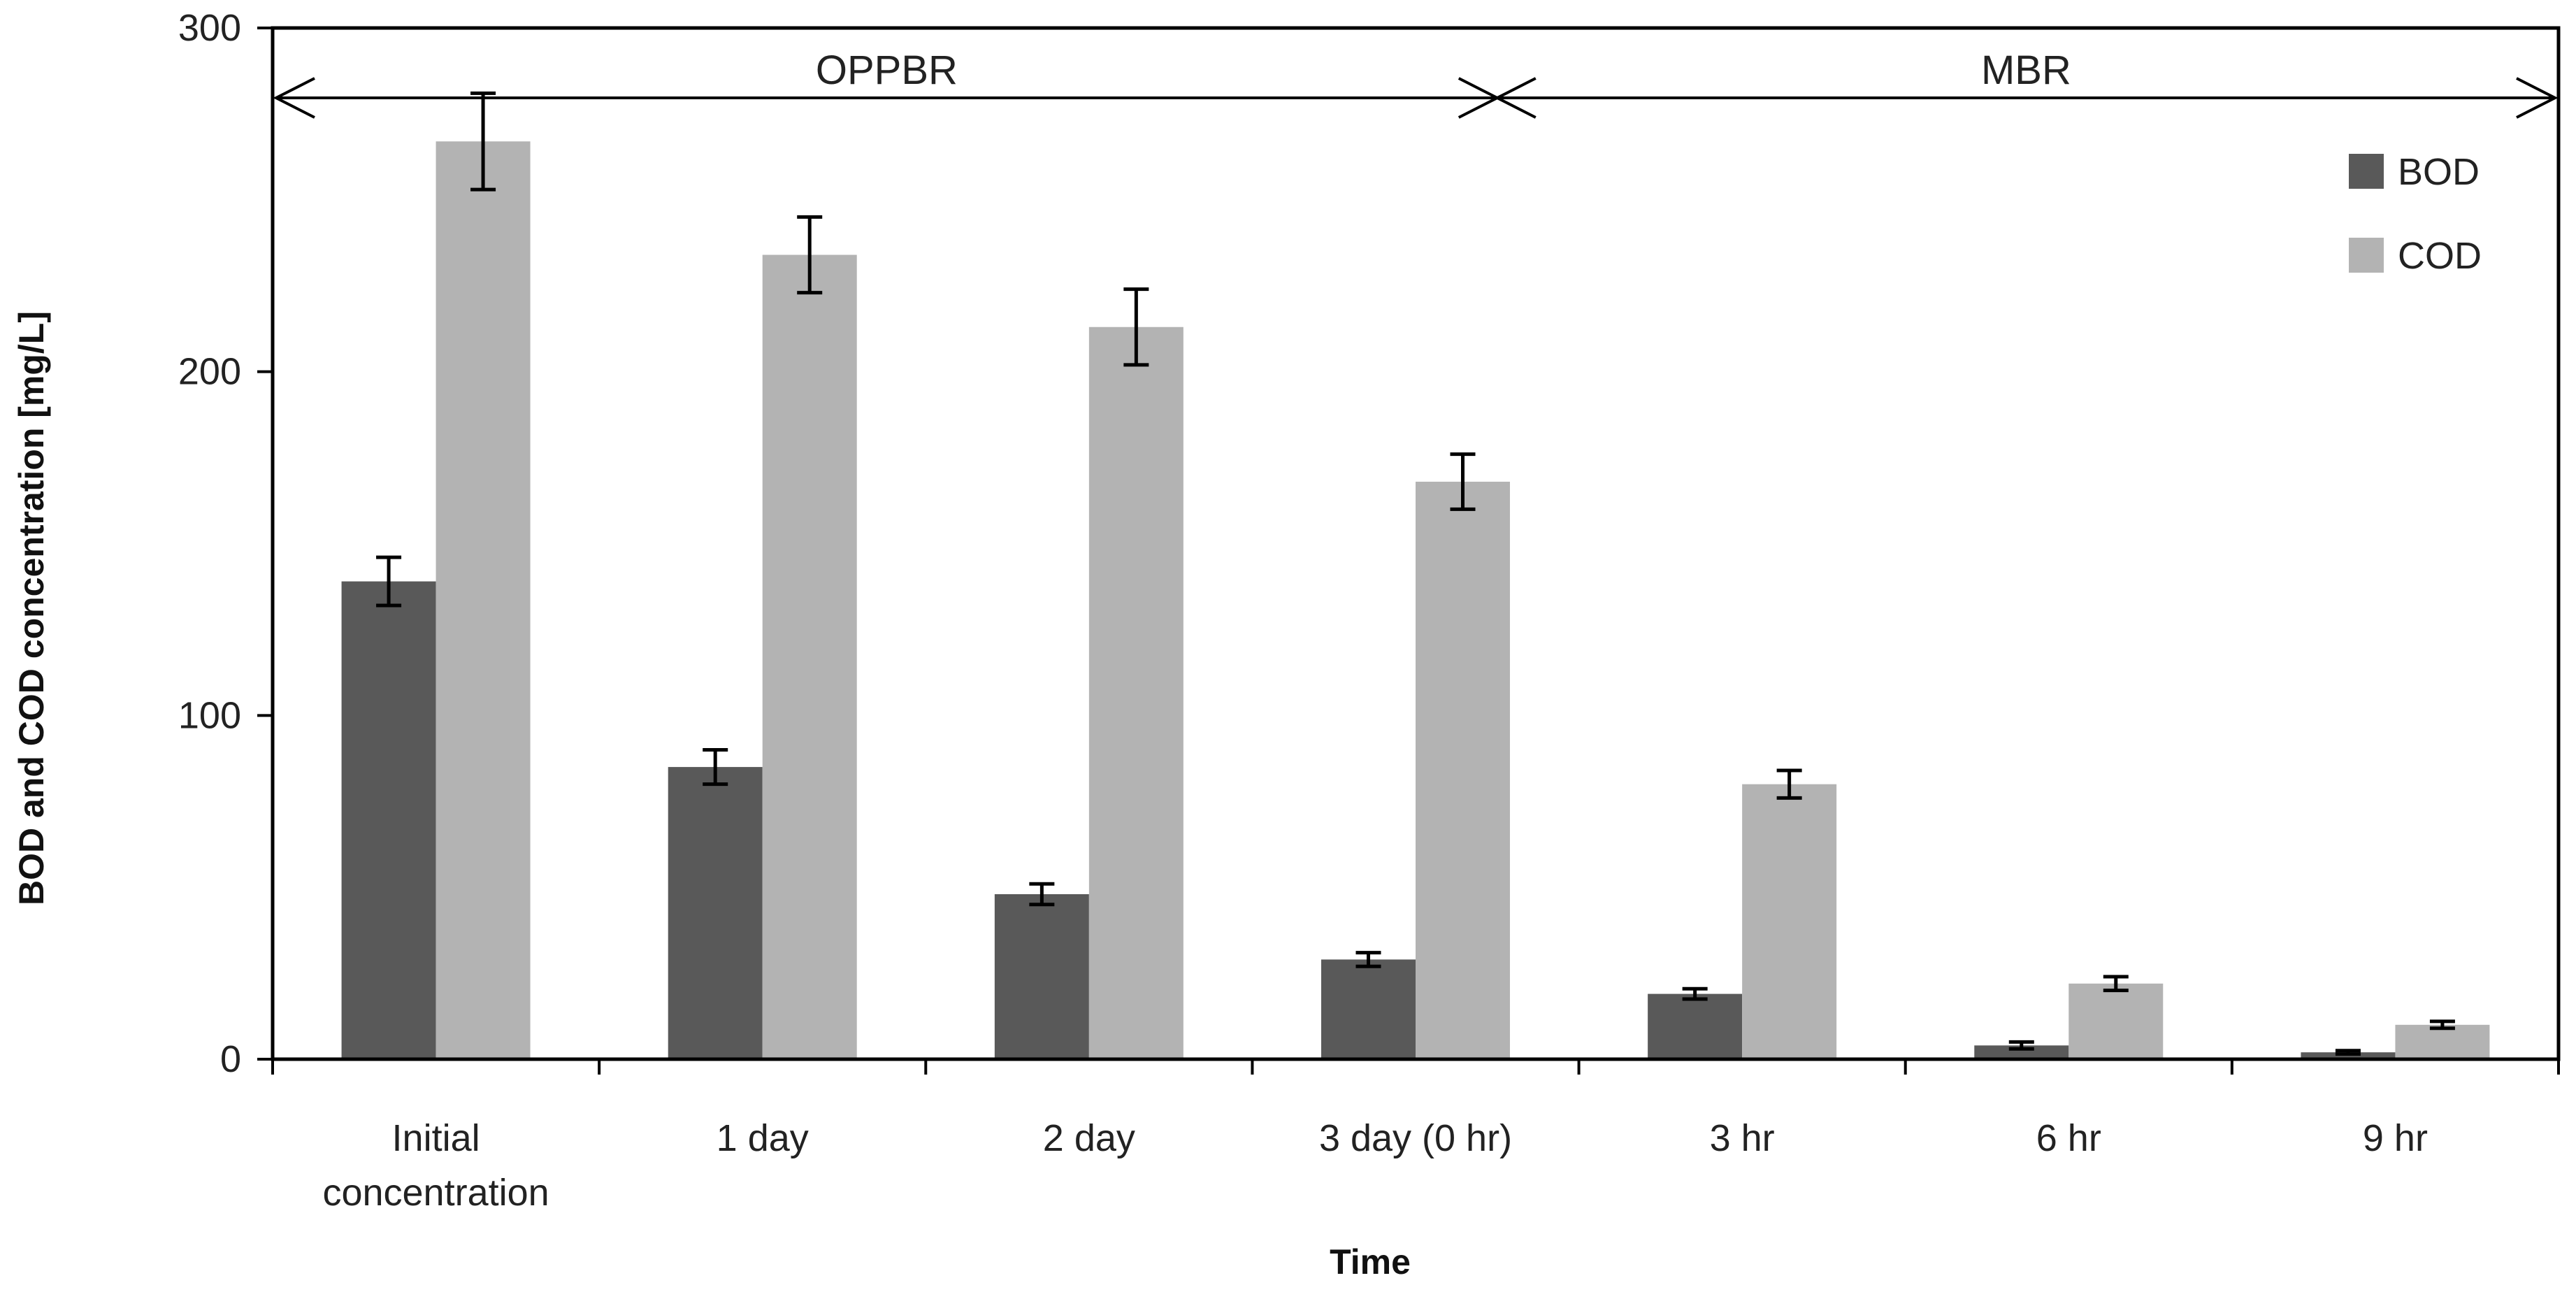 The height and width of the screenshot is (1292, 2576). Describe the element at coordinates (230, 1059) in the screenshot. I see `y-tick-label: 0` at that location.